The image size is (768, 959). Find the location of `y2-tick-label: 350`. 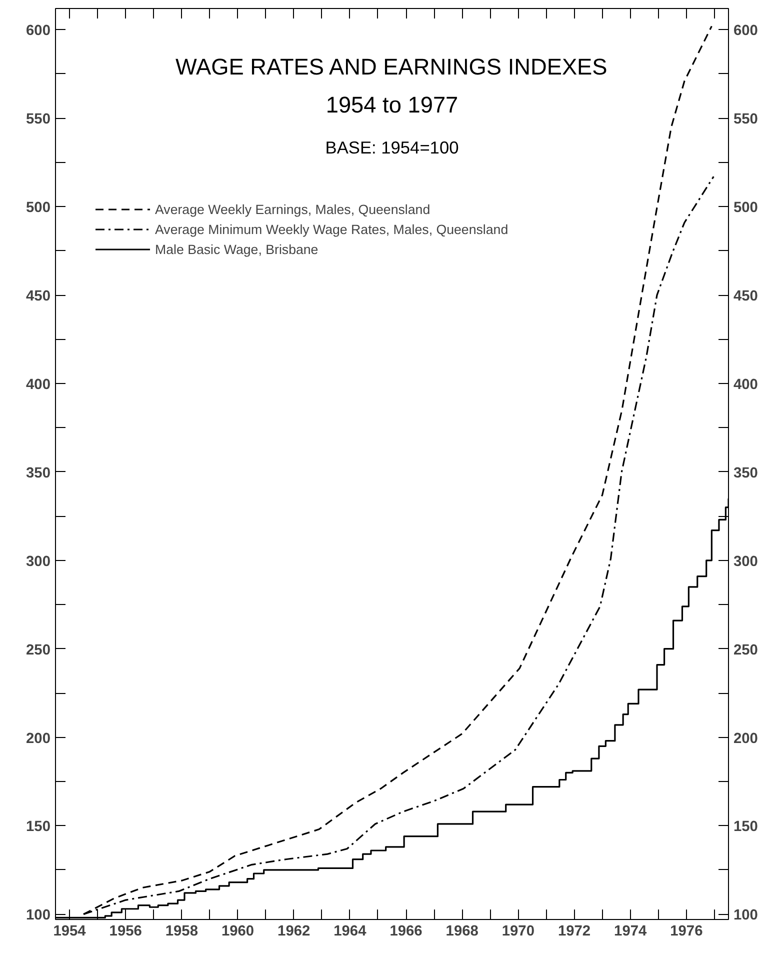

y2-tick-label: 350 is located at coordinates (746, 473).